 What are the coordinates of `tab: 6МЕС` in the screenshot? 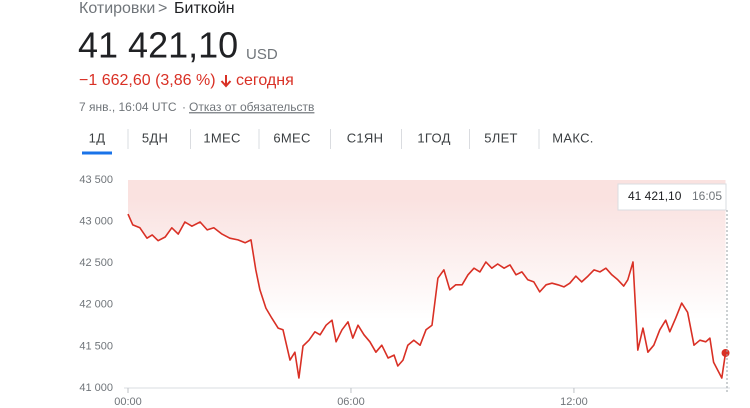 It's located at (291, 137).